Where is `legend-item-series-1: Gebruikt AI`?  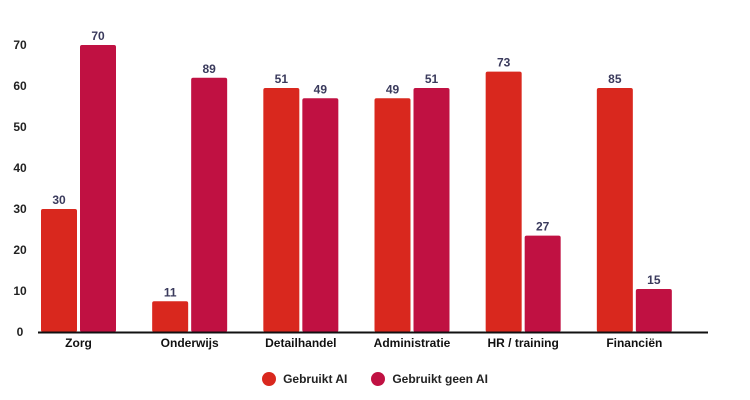 legend-item-series-1: Gebruikt AI is located at coordinates (304, 379).